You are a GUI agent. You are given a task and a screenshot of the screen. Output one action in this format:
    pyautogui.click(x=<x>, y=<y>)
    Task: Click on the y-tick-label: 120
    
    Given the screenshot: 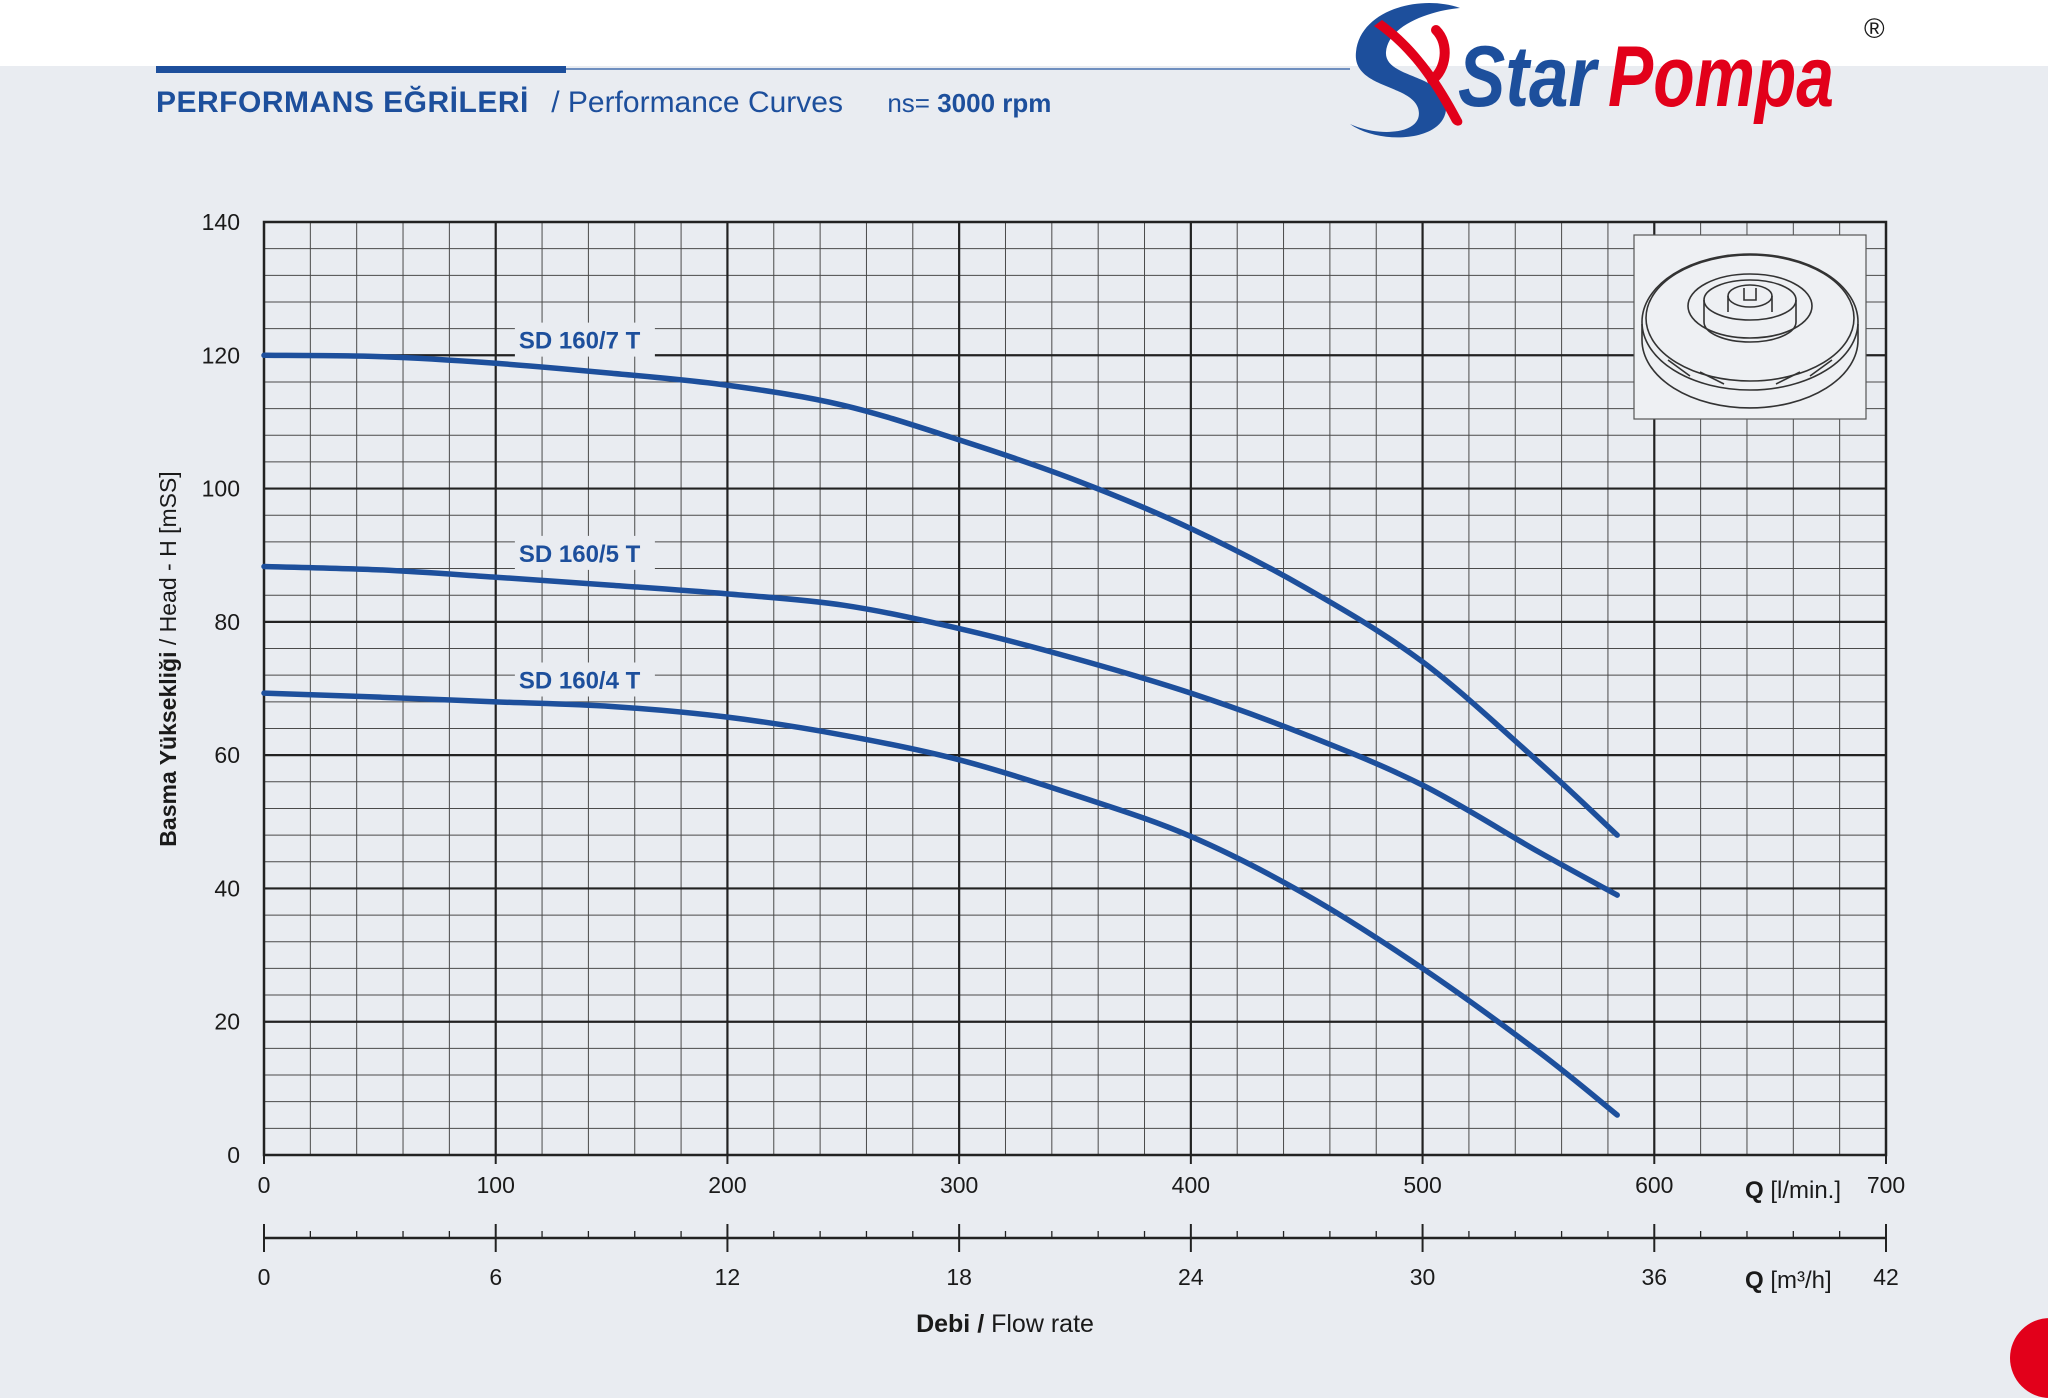 What is the action you would take?
    pyautogui.click(x=221, y=355)
    